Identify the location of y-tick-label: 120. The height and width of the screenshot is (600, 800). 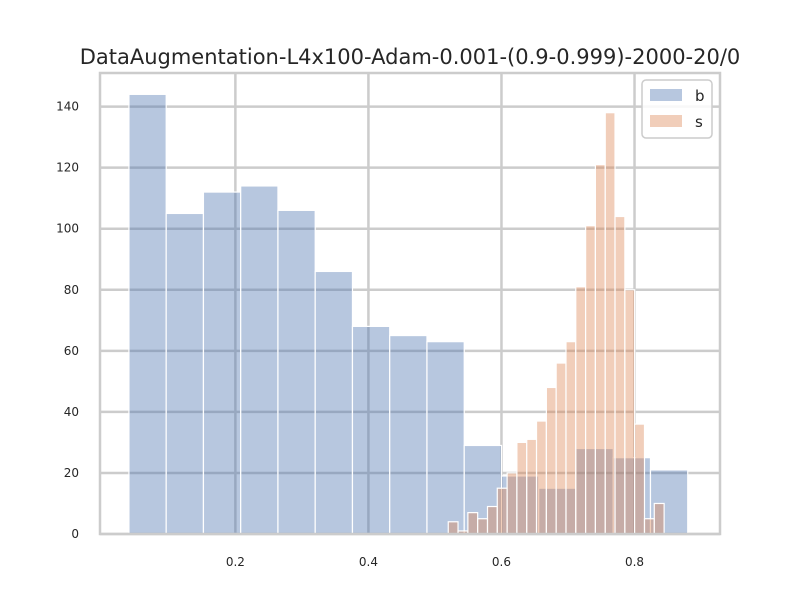
(67, 168).